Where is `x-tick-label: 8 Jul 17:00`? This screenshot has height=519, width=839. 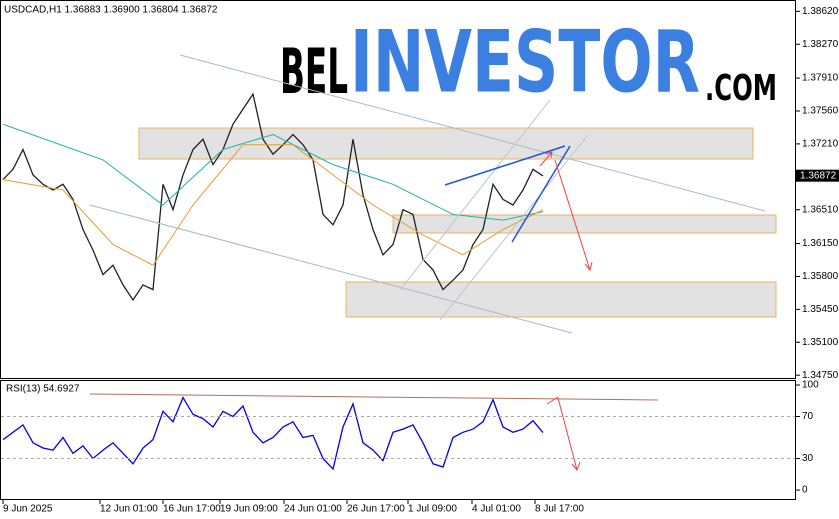
x-tick-label: 8 Jul 17:00 is located at coordinates (559, 509).